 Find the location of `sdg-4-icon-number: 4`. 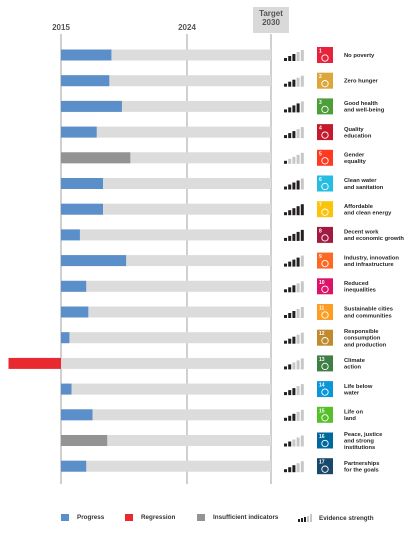

sdg-4-icon-number: 4 is located at coordinates (320, 129).